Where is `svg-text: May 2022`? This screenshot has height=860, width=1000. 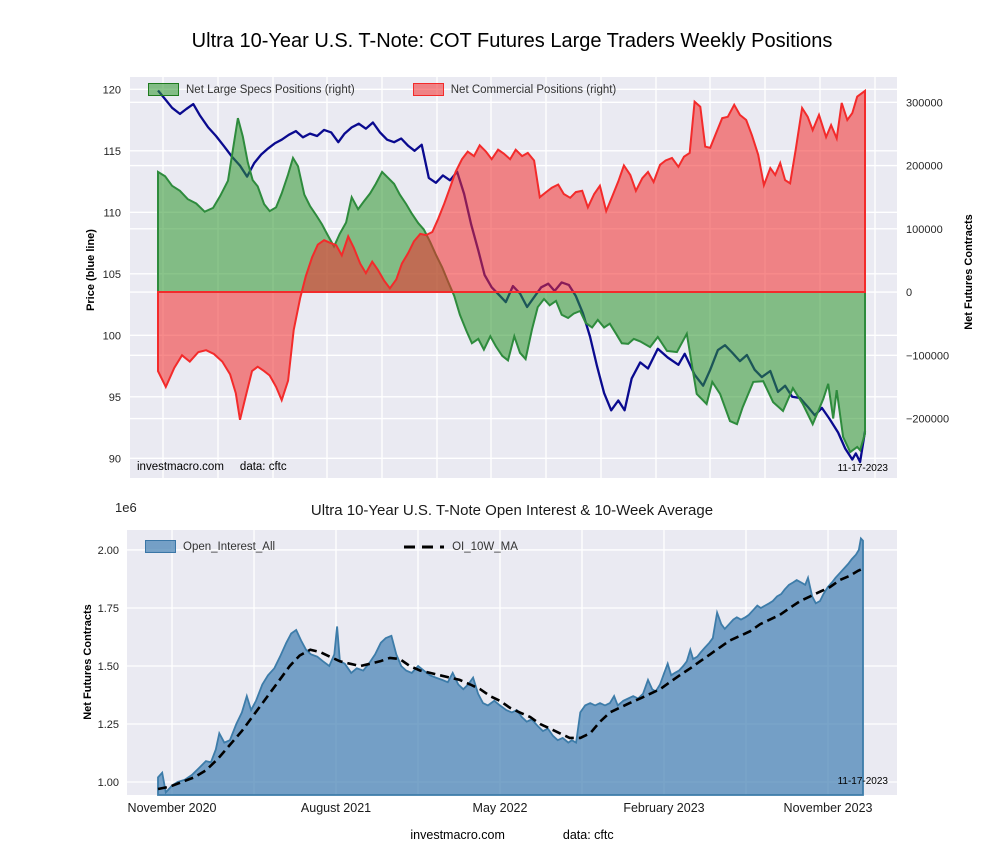 svg-text: May 2022 is located at coordinates (500, 808).